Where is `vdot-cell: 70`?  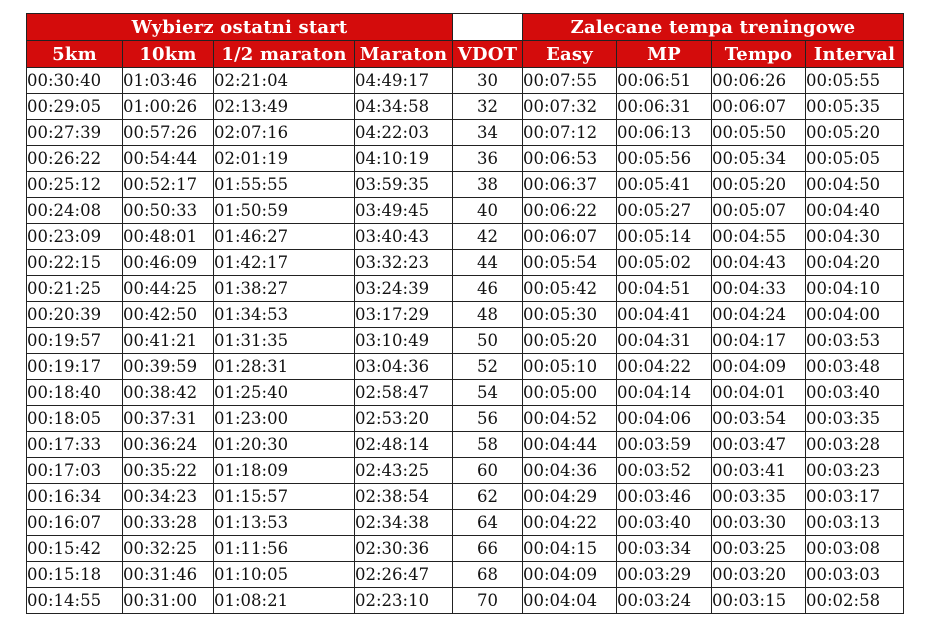
vdot-cell: 70 is located at coordinates (487, 600).